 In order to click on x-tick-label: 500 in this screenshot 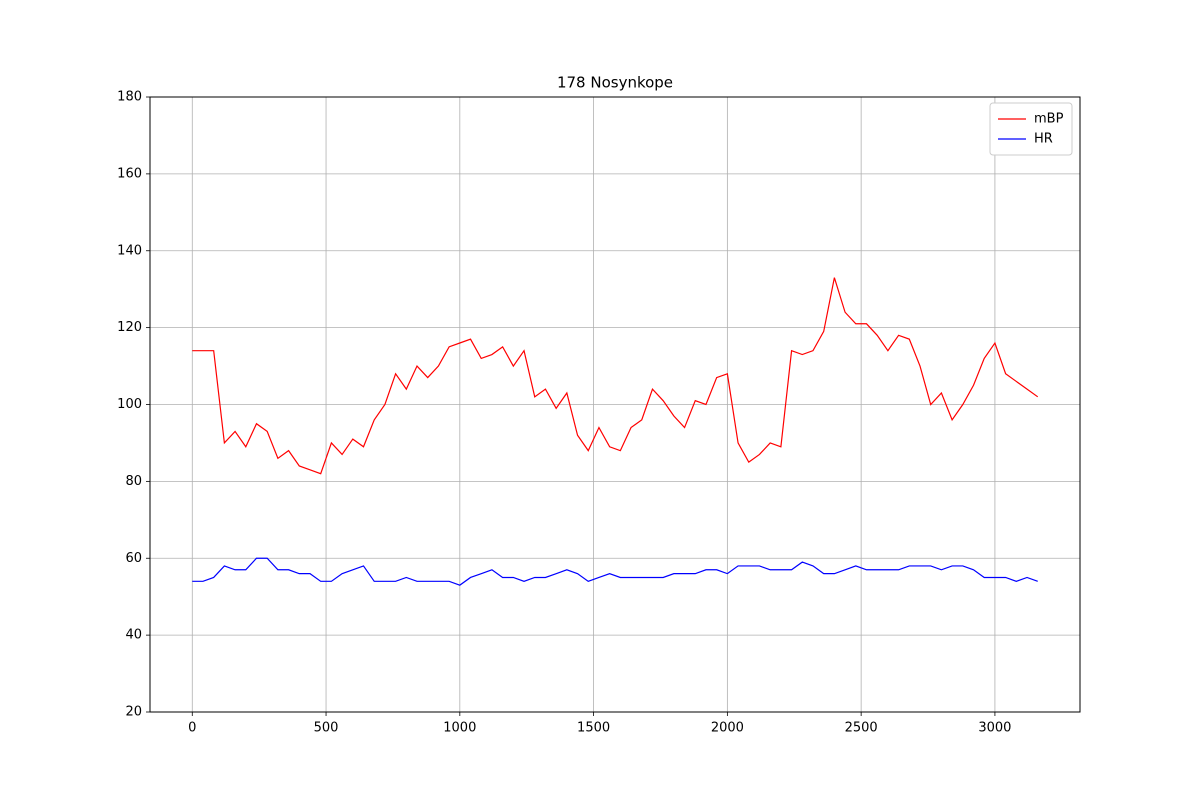, I will do `click(326, 728)`.